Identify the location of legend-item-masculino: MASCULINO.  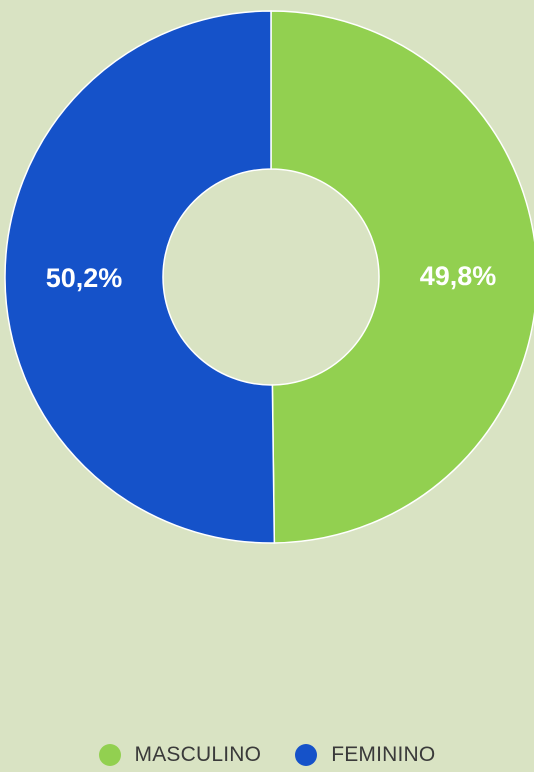
(180, 755).